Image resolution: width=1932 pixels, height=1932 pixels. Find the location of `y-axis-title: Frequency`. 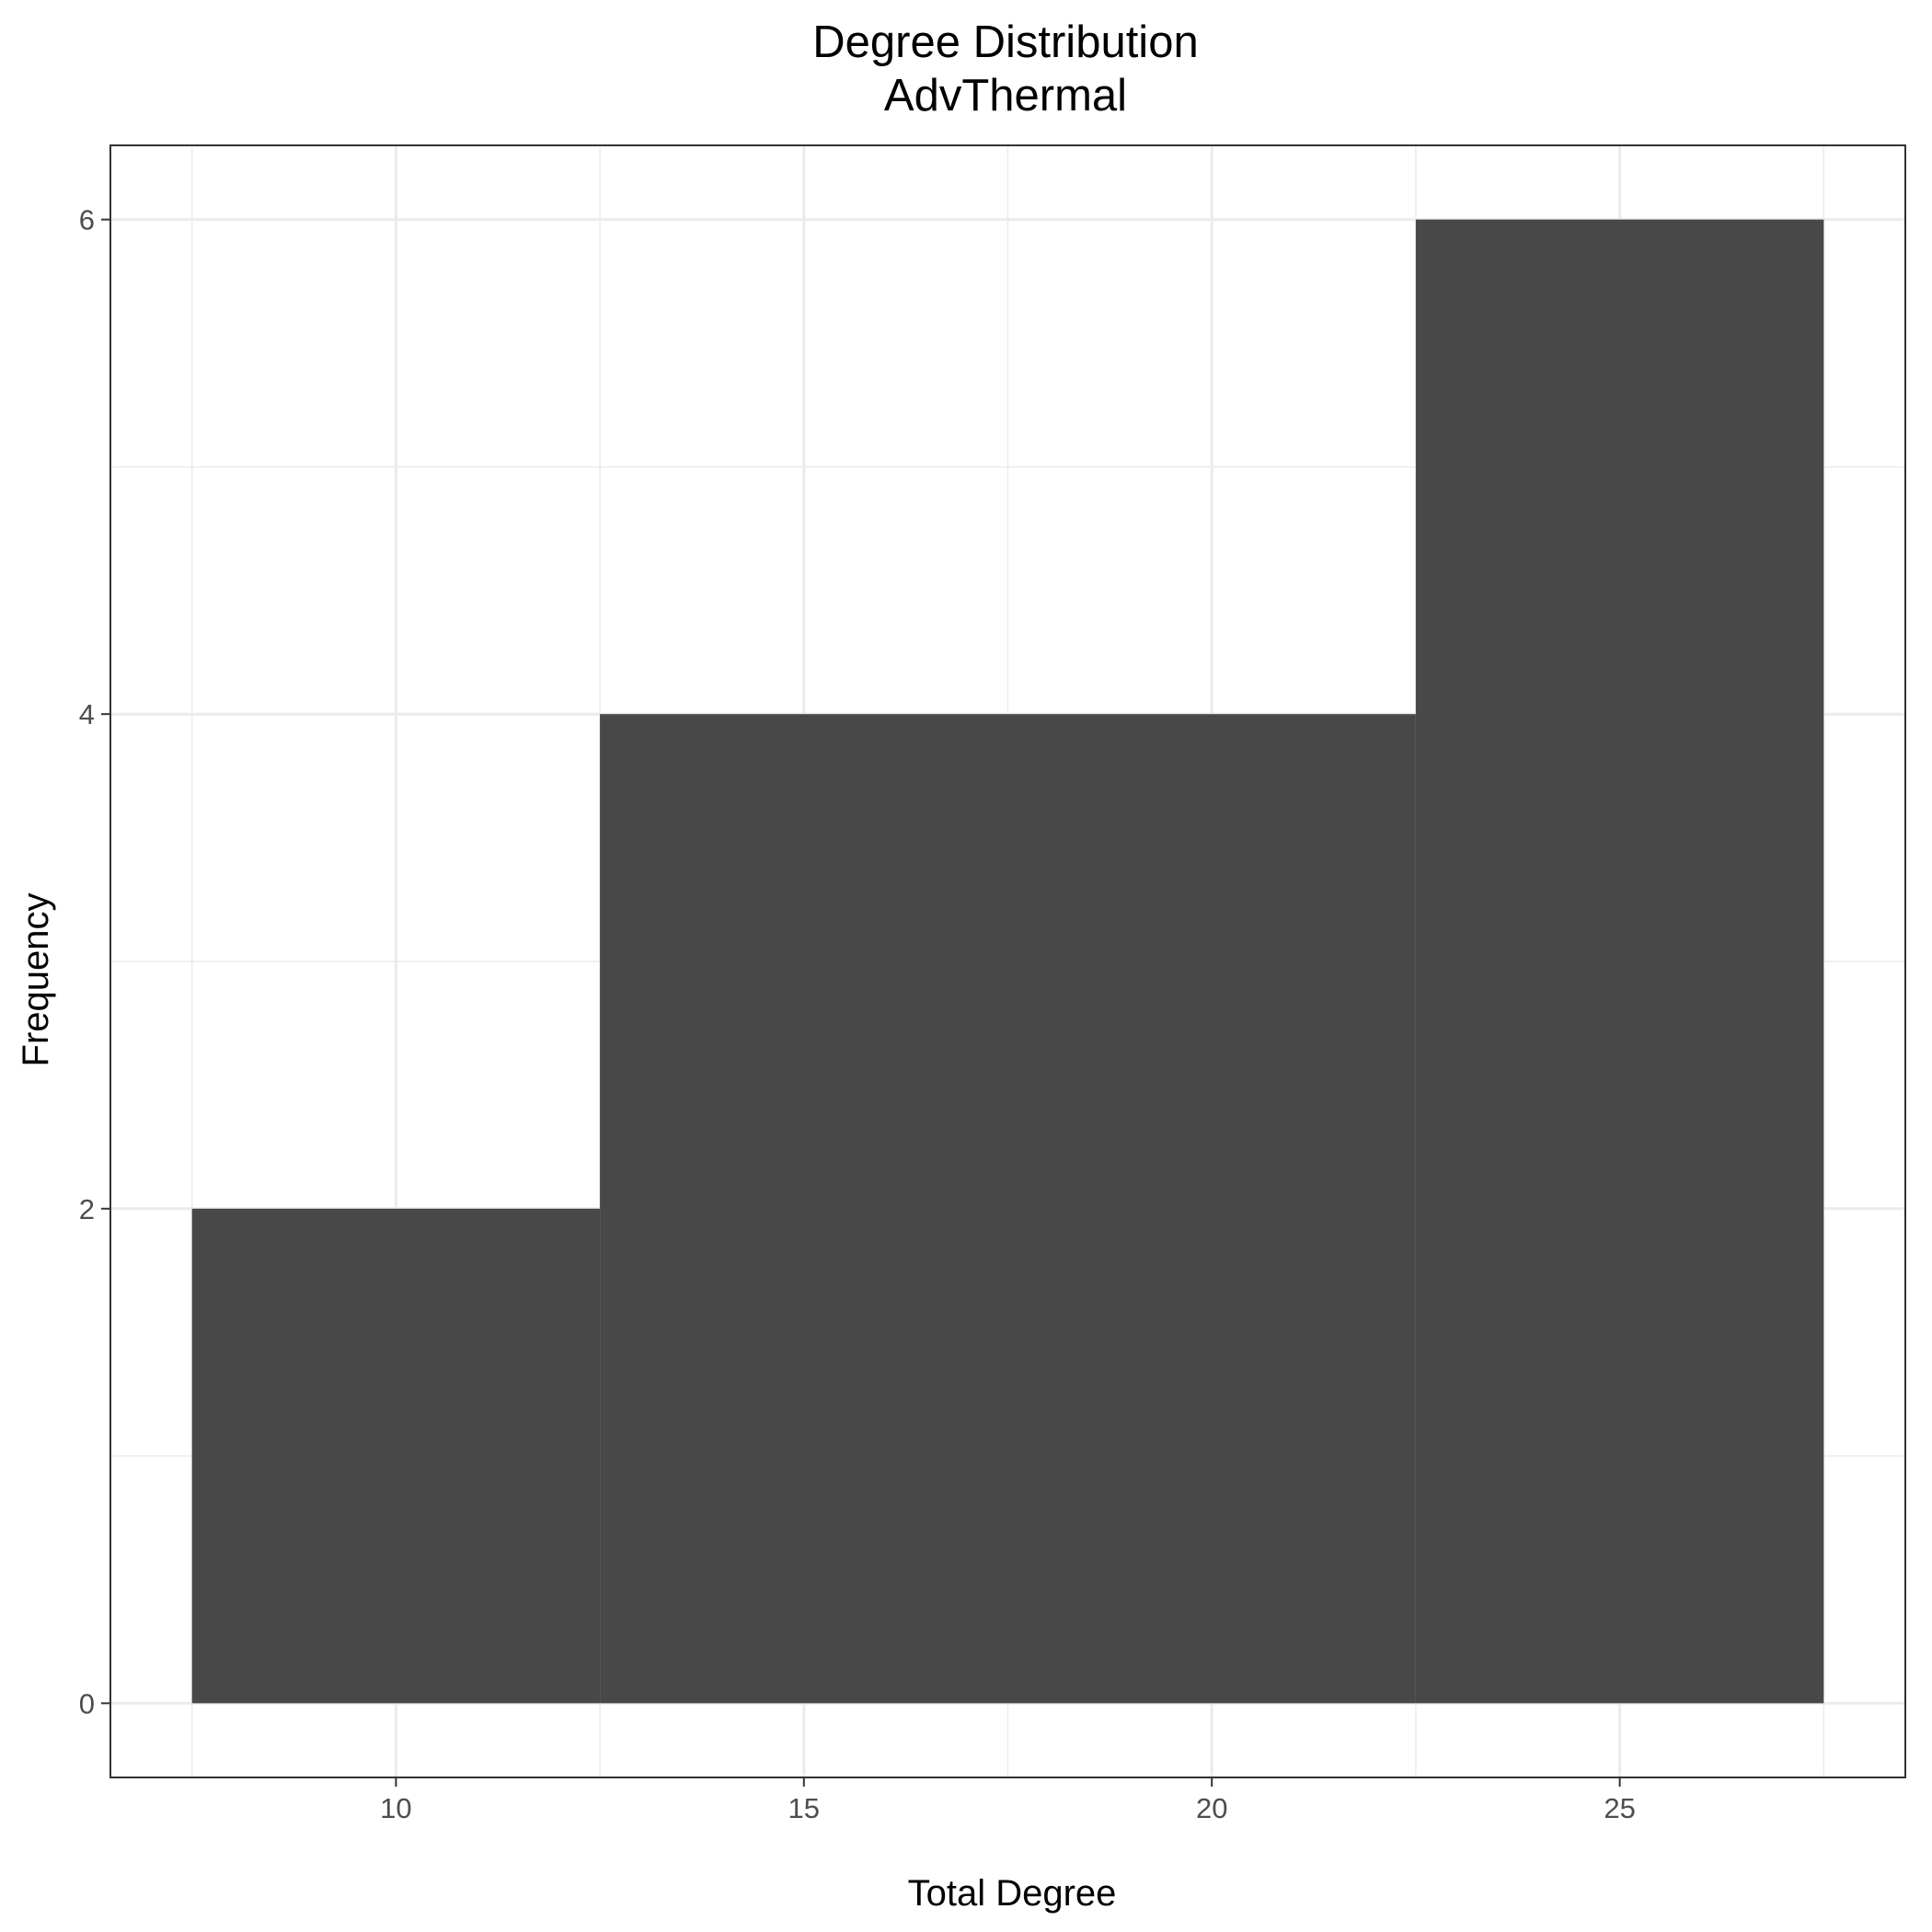

y-axis-title: Frequency is located at coordinates (36, 980).